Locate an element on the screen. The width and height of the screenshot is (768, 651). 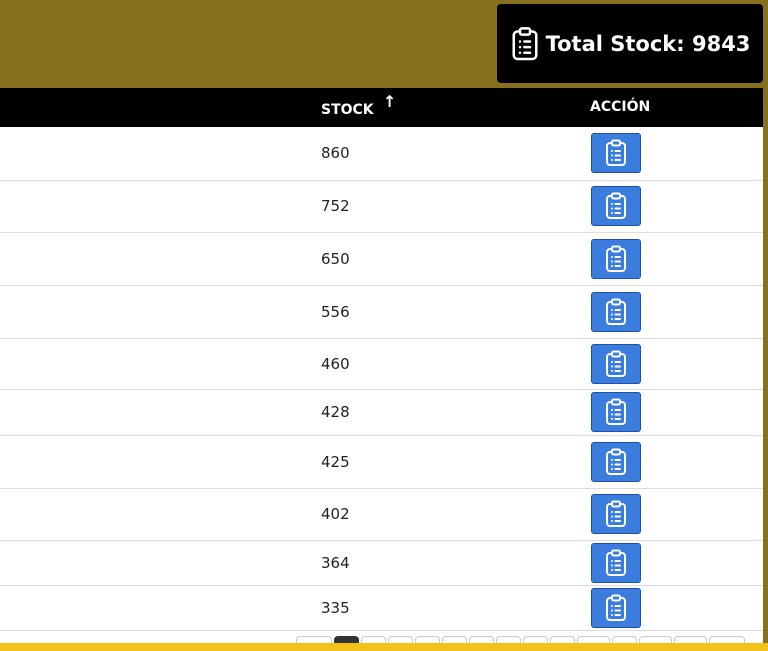
table-row: 364 is located at coordinates (381, 563).